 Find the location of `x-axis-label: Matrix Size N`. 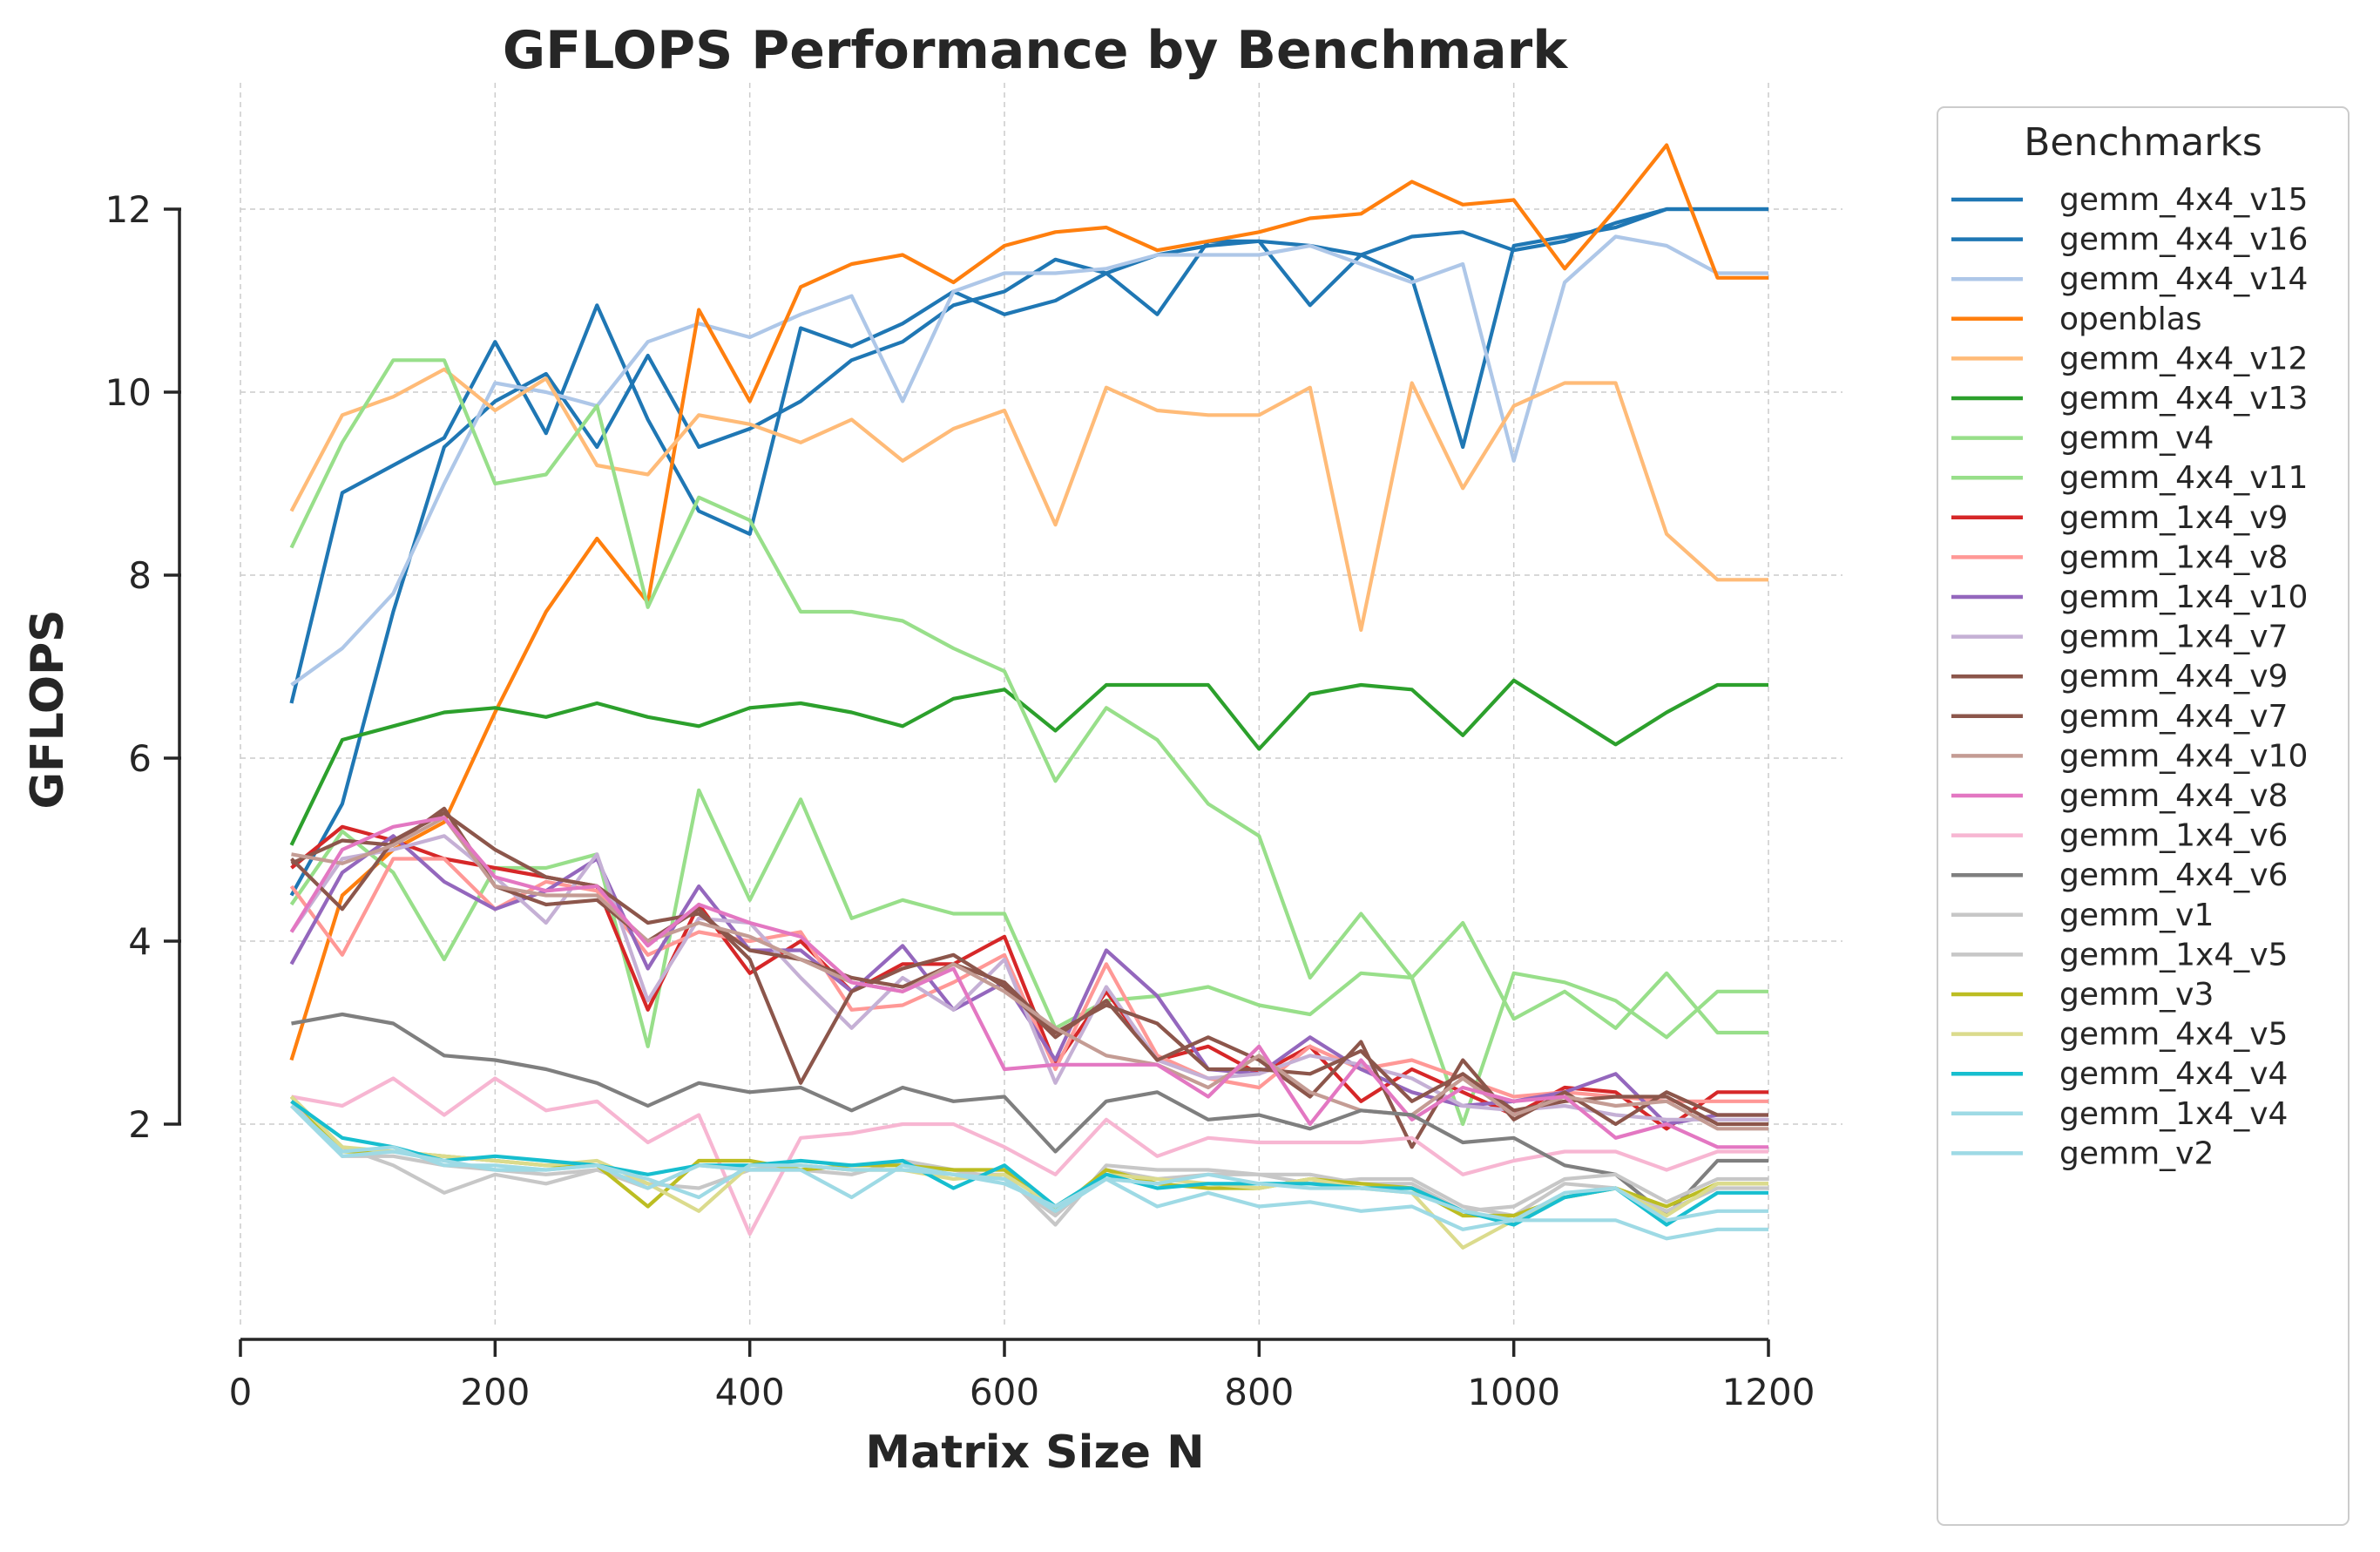

x-axis-label: Matrix Size N is located at coordinates (1034, 1453).